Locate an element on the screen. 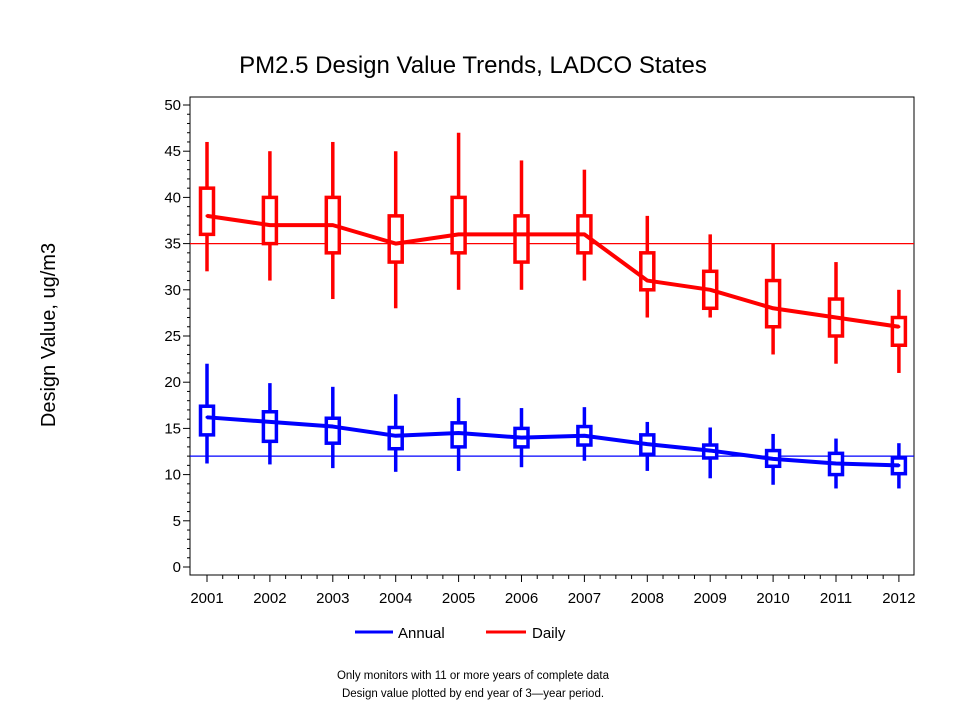 The height and width of the screenshot is (720, 960). x-tick-label: 2001 is located at coordinates (206, 598).